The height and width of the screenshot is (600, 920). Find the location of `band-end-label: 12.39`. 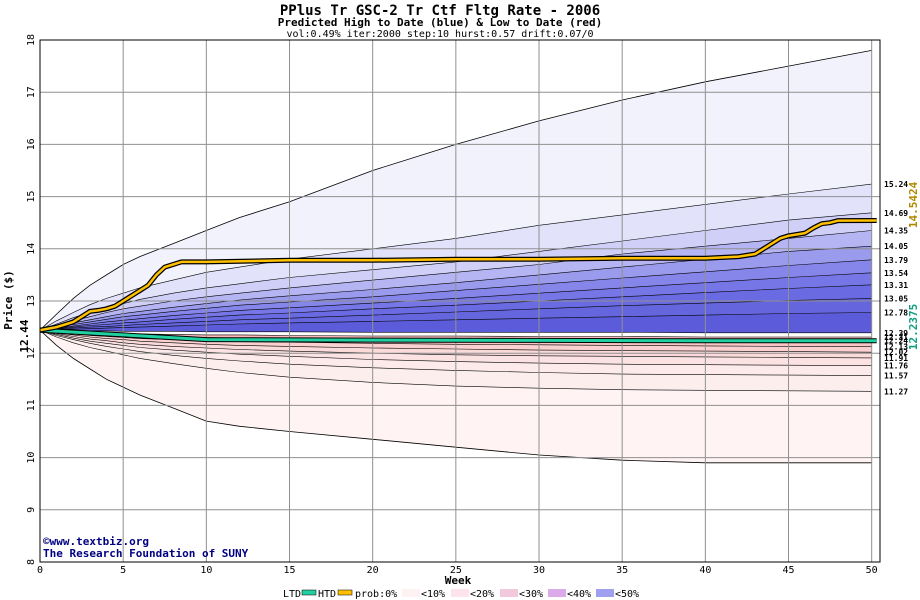

band-end-label: 12.39 is located at coordinates (896, 333).